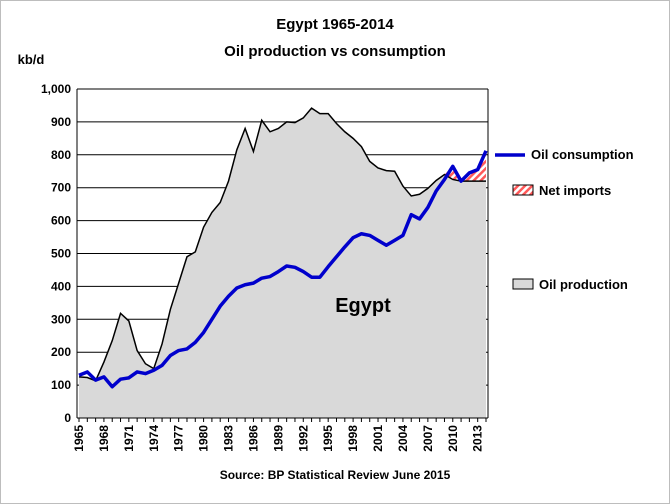  Describe the element at coordinates (61, 188) in the screenshot. I see `y-tick-label: 700` at that location.